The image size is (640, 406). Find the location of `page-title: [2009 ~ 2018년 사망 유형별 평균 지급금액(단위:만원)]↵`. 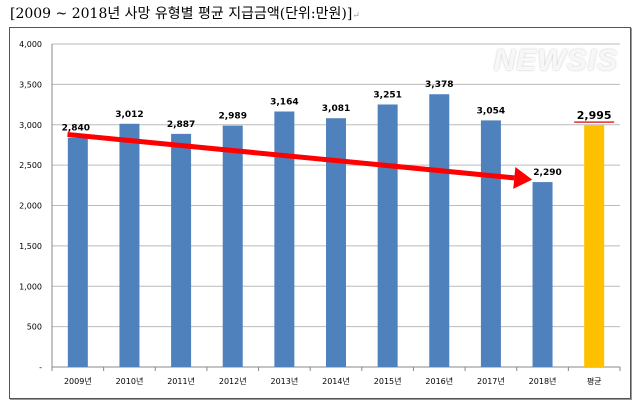

page-title: [2009 ~ 2018년 사망 유형별 평균 지급금액(단위:만원)]↵ is located at coordinates (185, 13).